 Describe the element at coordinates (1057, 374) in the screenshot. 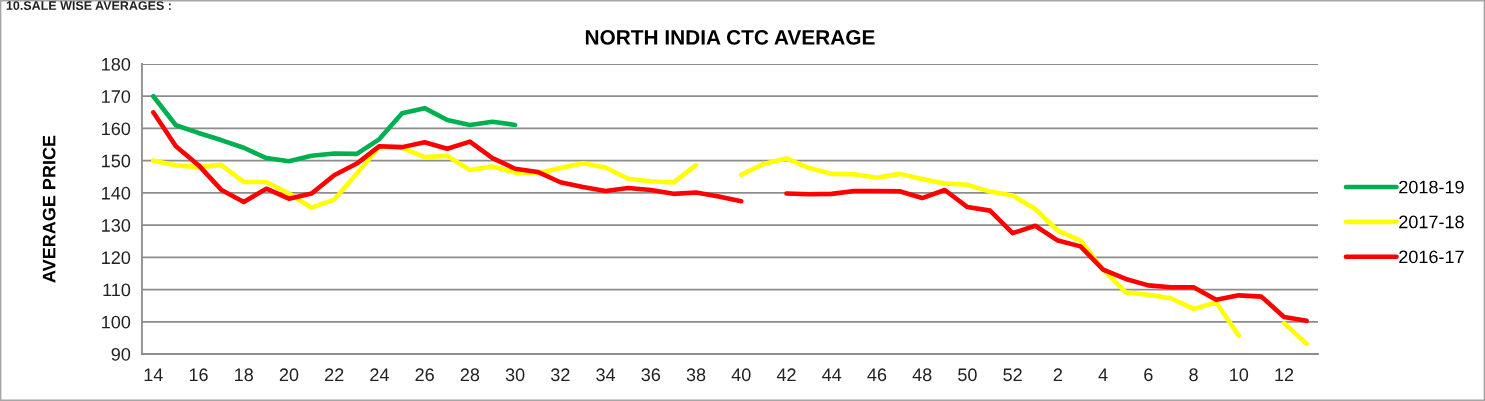

I see `x-tick-label: 2` at that location.